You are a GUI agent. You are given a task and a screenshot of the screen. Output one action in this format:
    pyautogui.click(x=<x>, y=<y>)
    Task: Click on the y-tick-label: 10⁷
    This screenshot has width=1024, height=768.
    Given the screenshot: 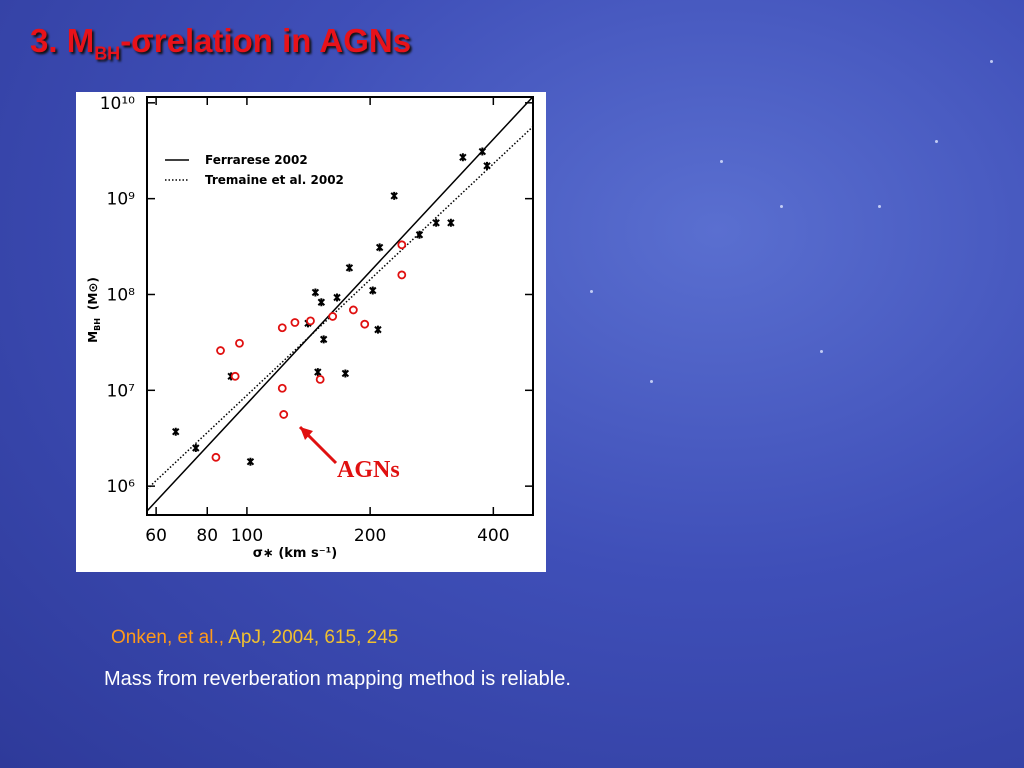 What is the action you would take?
    pyautogui.click(x=121, y=391)
    